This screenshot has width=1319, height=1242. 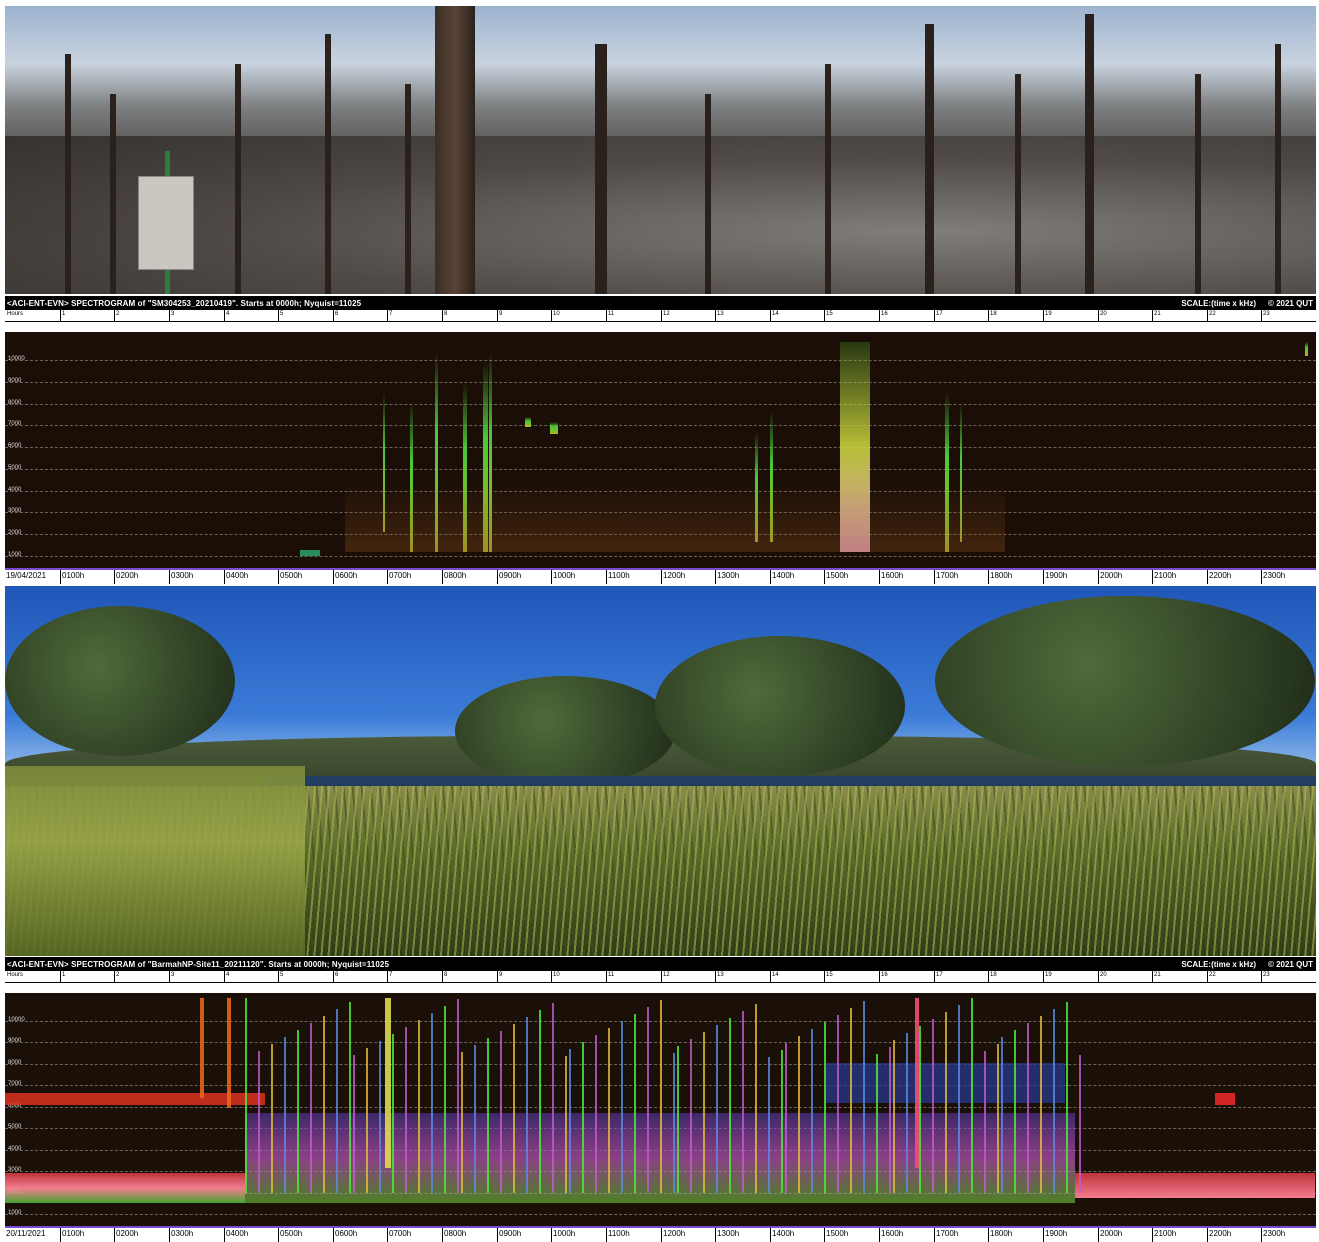 I want to click on time-label: 0800h, so click(x=455, y=1233).